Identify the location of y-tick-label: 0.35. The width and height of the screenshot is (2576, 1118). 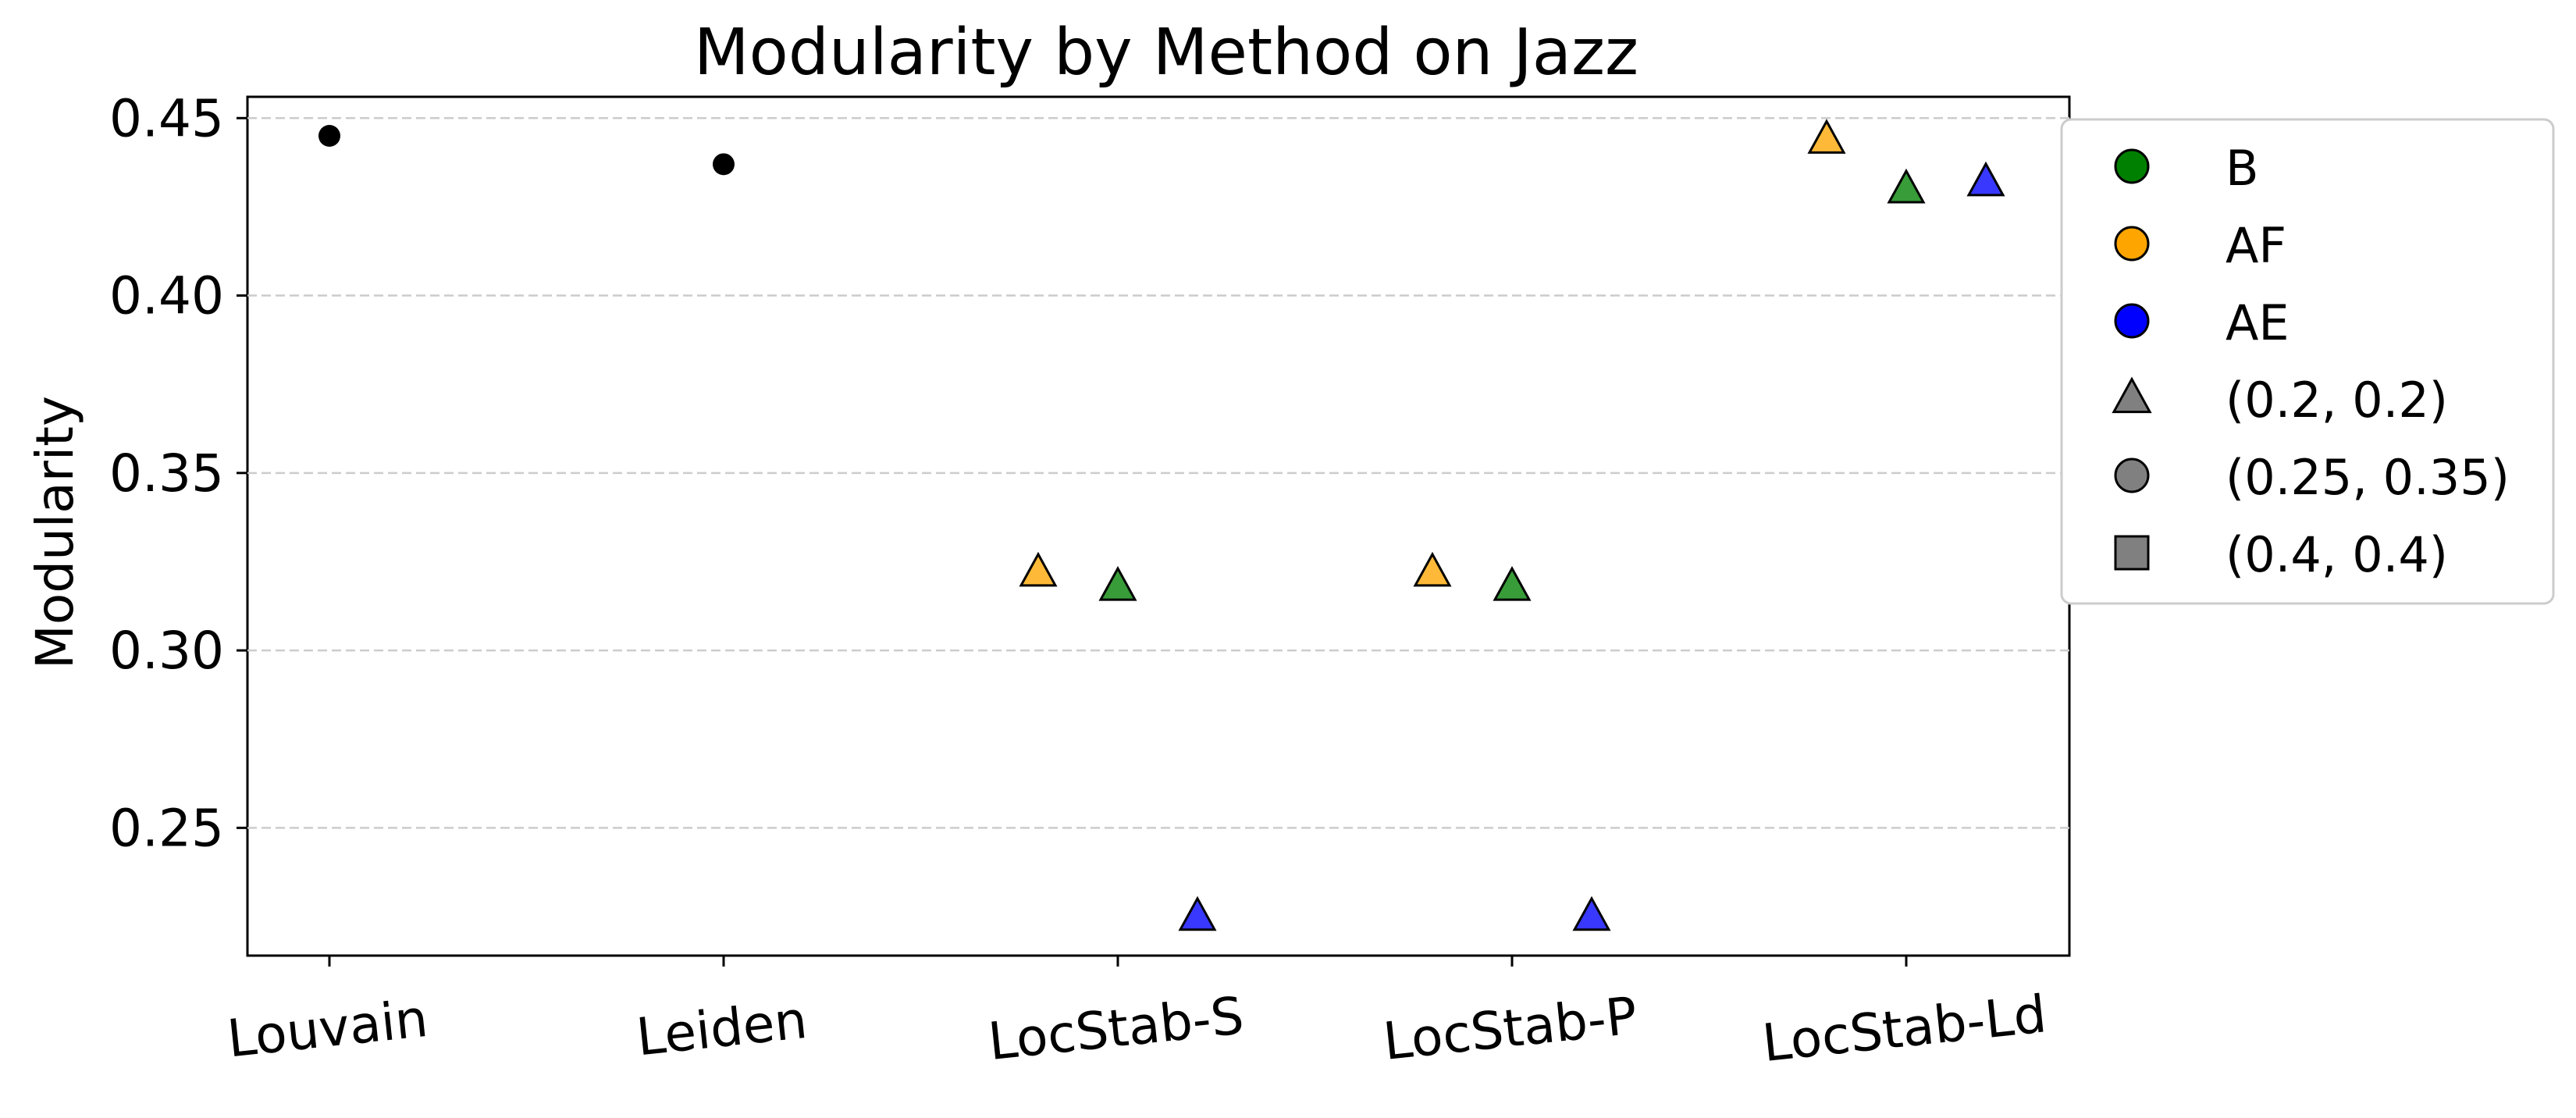
(166, 473).